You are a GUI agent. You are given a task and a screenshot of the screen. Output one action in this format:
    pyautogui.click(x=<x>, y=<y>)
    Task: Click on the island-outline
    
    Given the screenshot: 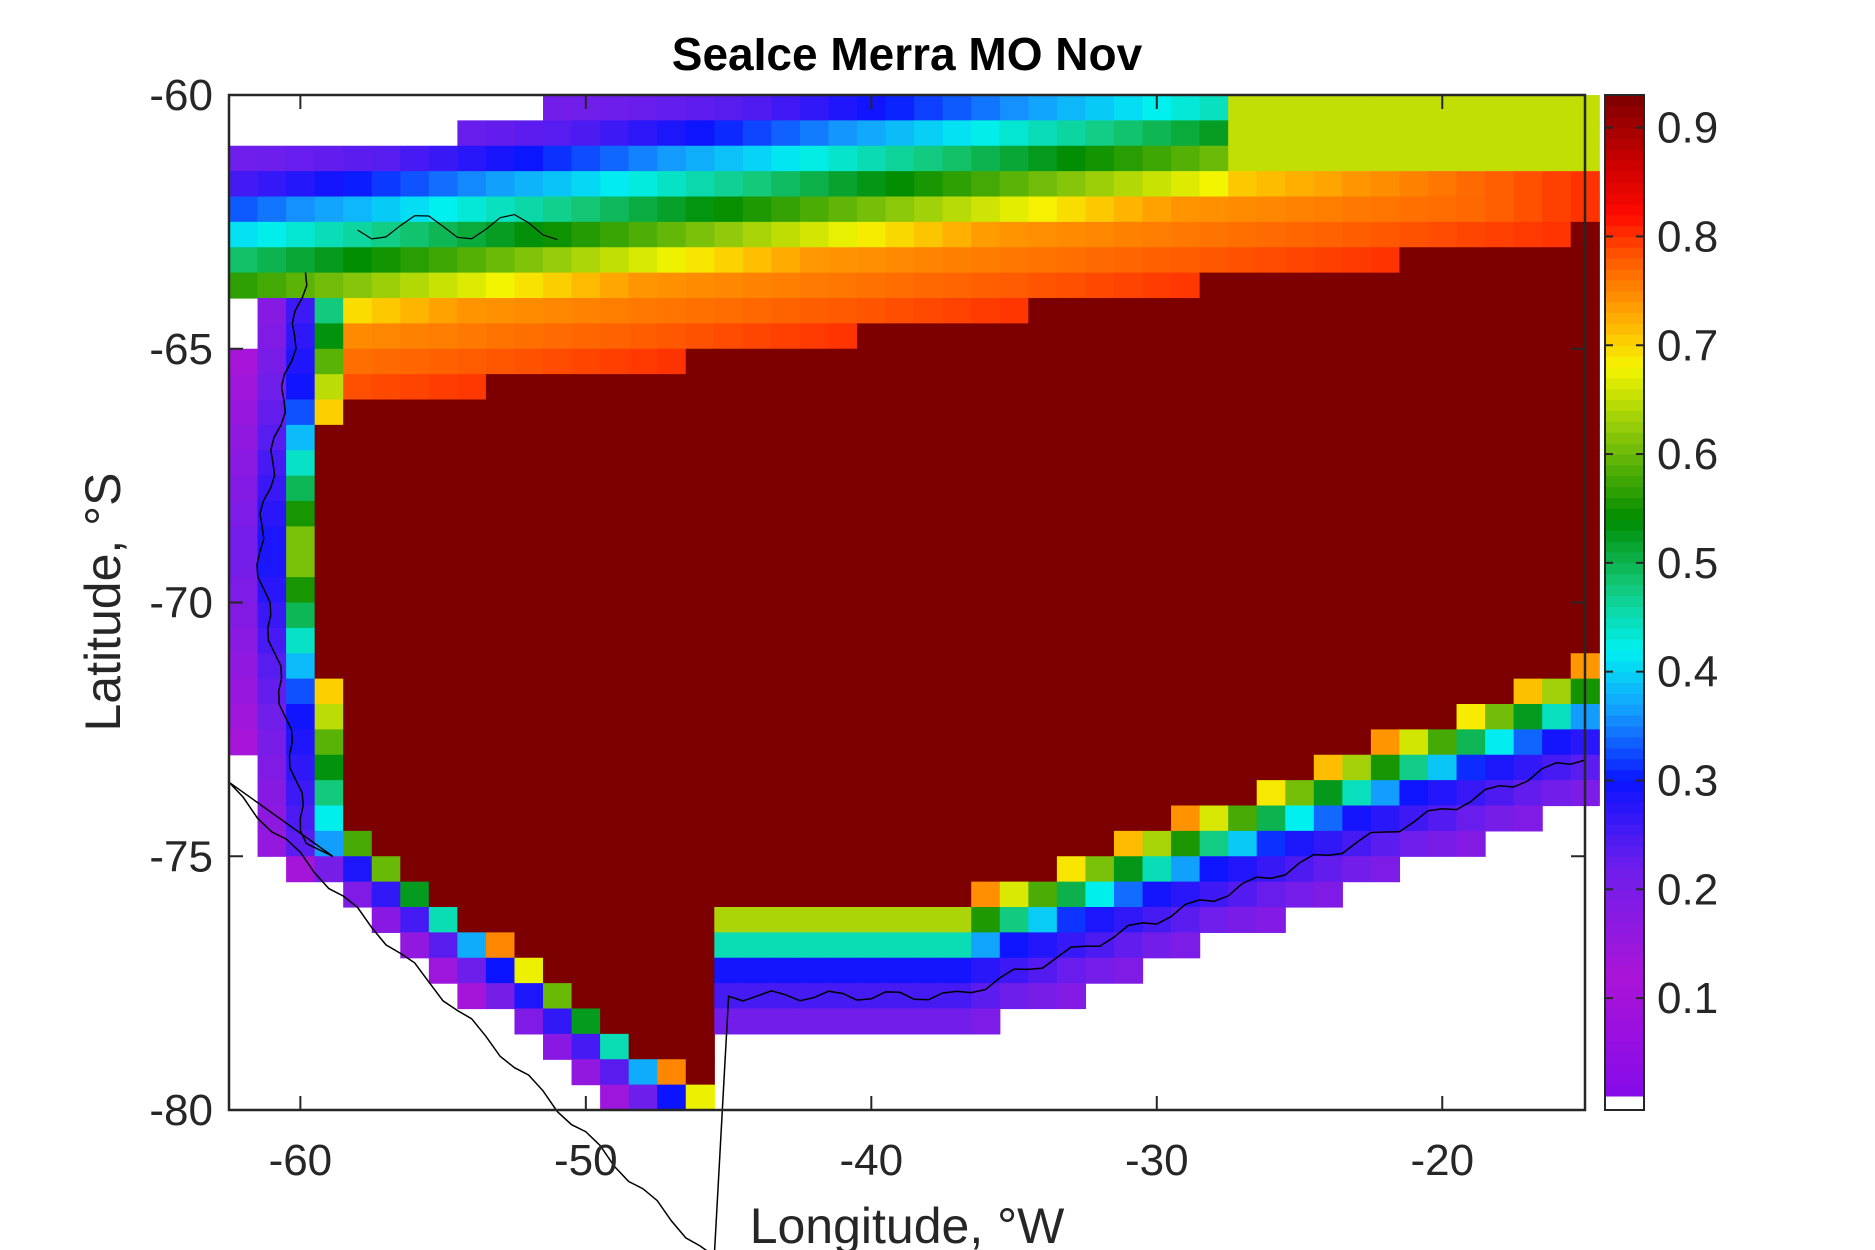 What is the action you would take?
    pyautogui.click(x=457, y=227)
    